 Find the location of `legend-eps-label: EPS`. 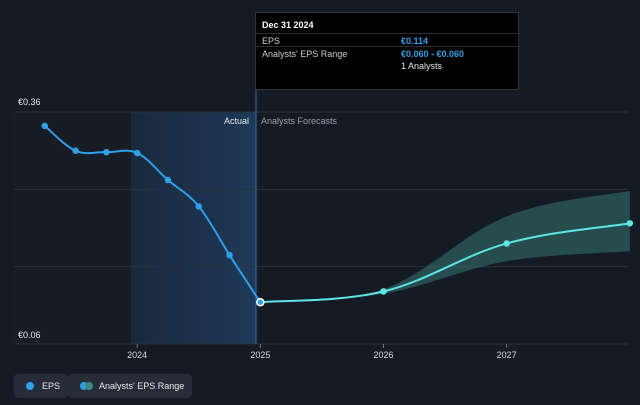

legend-eps-label: EPS is located at coordinates (51, 386).